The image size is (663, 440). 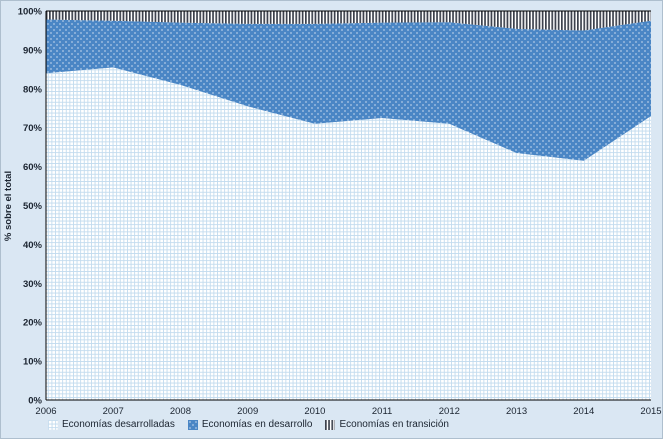 I want to click on x-tick-label: 2013, so click(x=516, y=411).